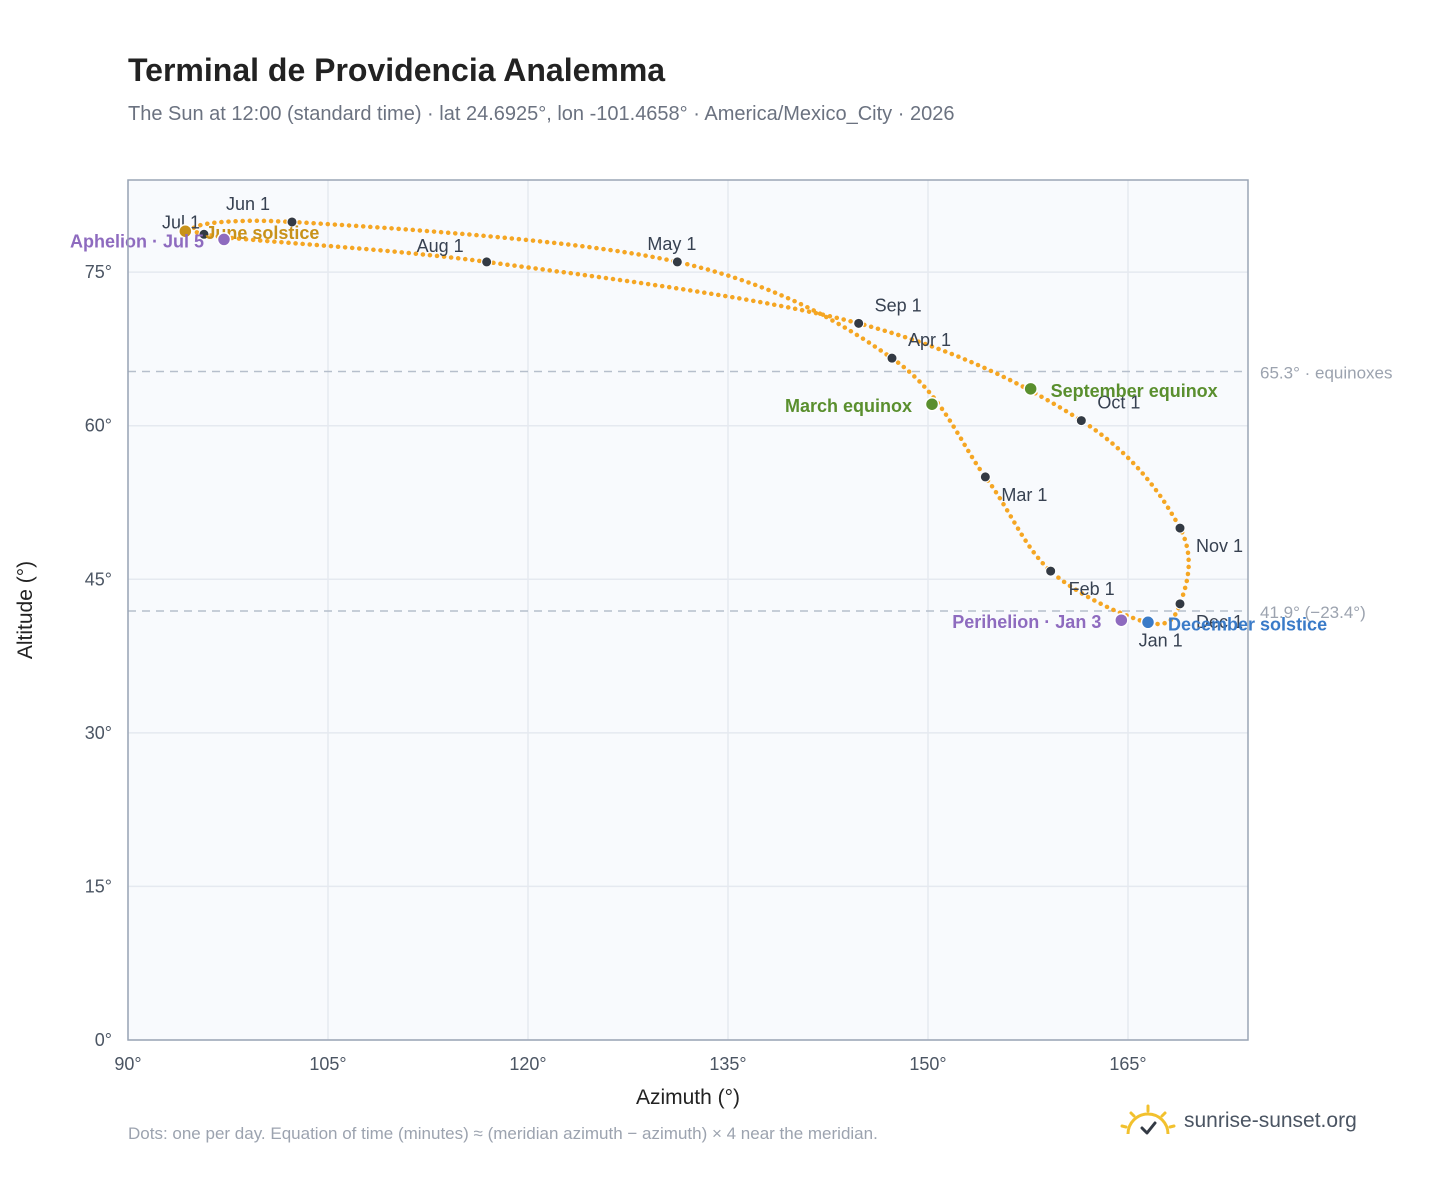 This screenshot has height=1188, width=1448. Describe the element at coordinates (1134, 391) in the screenshot. I see `event-label: September equinox` at that location.